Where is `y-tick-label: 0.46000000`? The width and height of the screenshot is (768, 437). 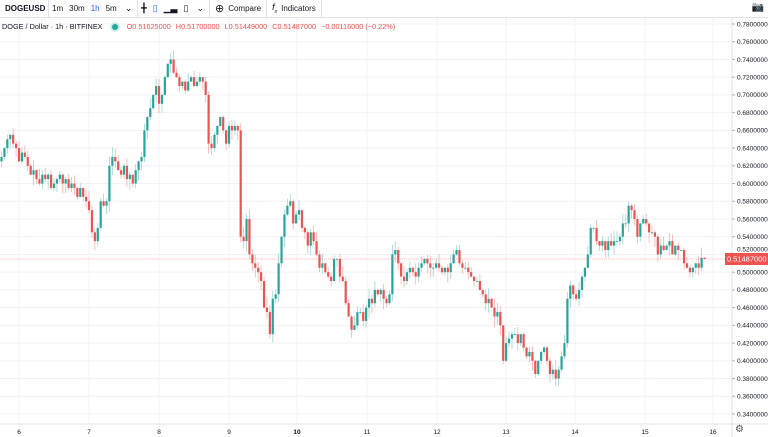 y-tick-label: 0.46000000 is located at coordinates (752, 308).